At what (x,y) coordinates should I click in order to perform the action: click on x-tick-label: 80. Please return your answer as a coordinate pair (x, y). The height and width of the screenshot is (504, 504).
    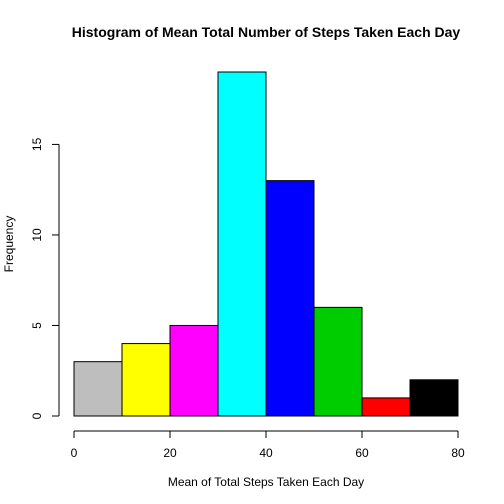
    Looking at the image, I should click on (458, 453).